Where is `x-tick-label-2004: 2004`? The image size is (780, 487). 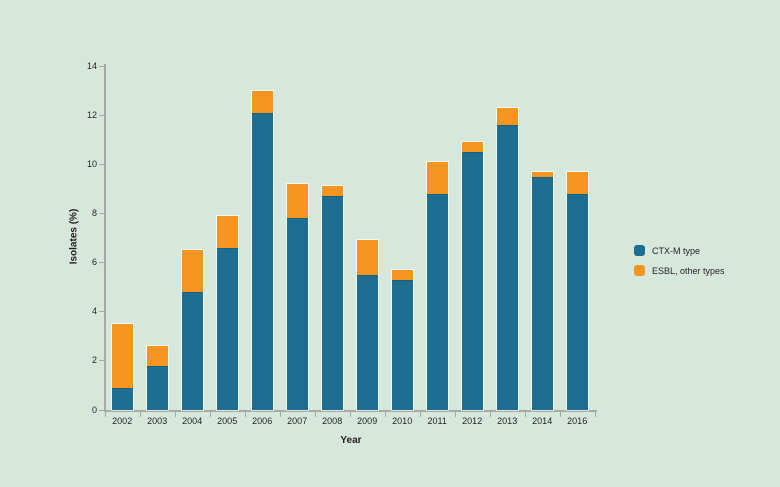
x-tick-label-2004: 2004 is located at coordinates (192, 421).